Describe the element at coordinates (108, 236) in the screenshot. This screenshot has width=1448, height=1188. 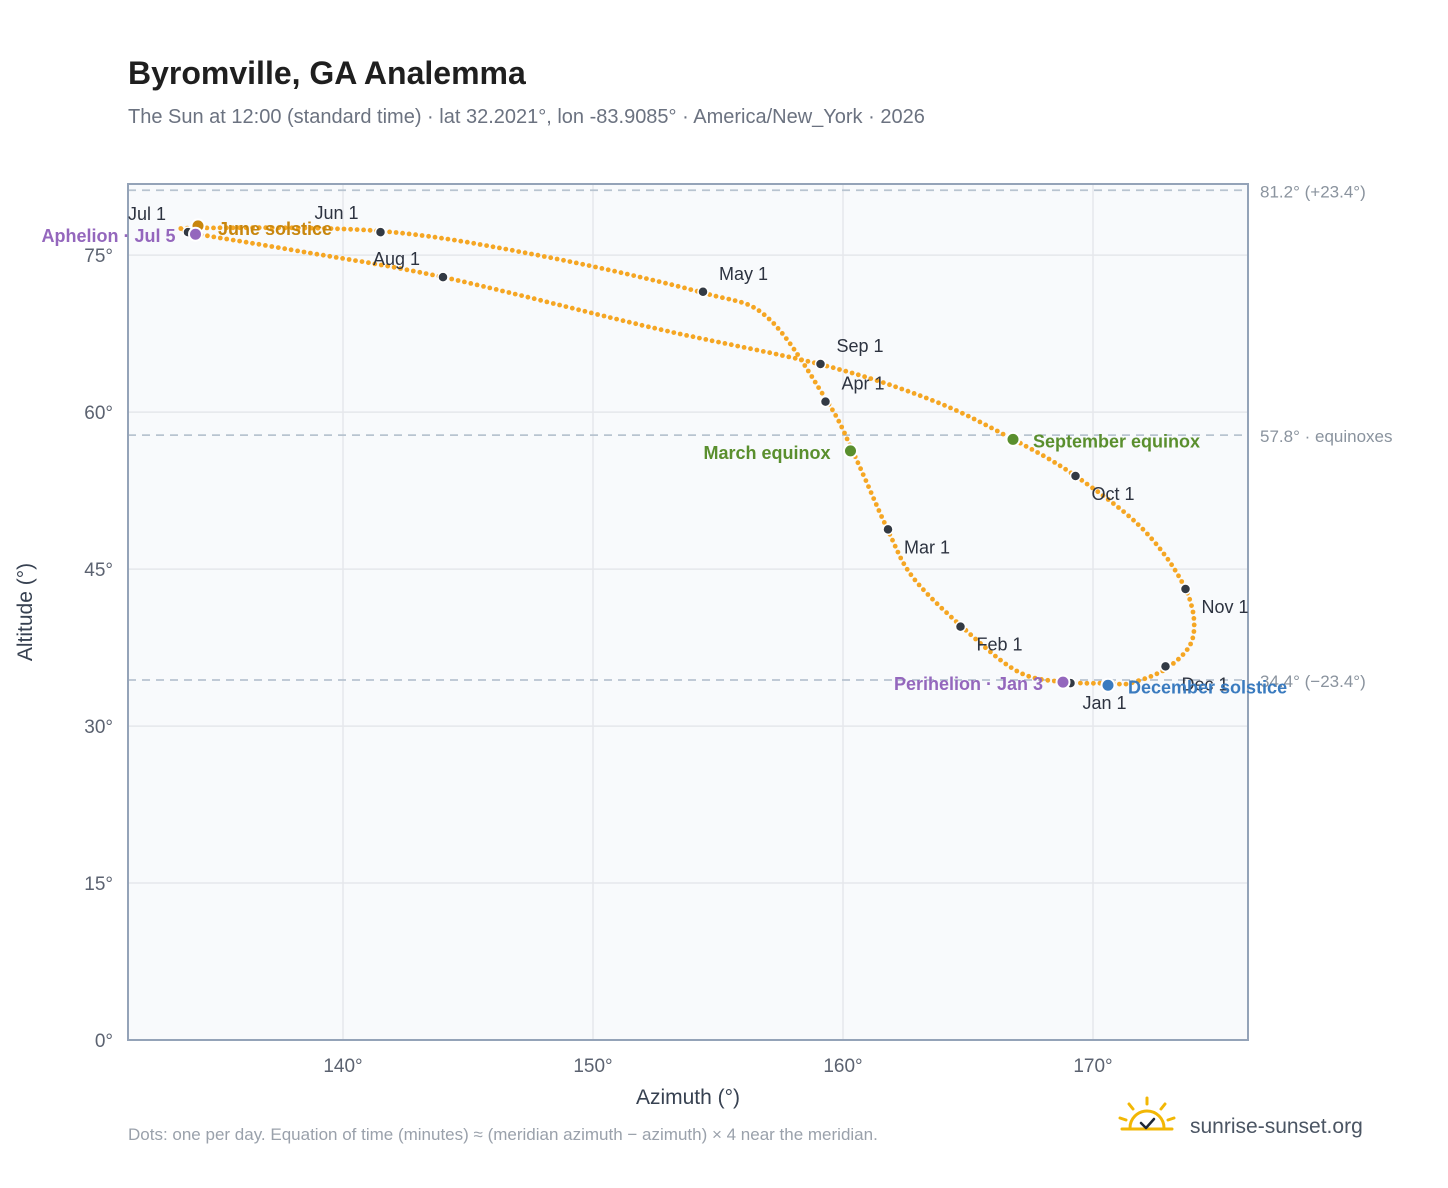
I see `event-label: Aphelion · Jul 5` at that location.